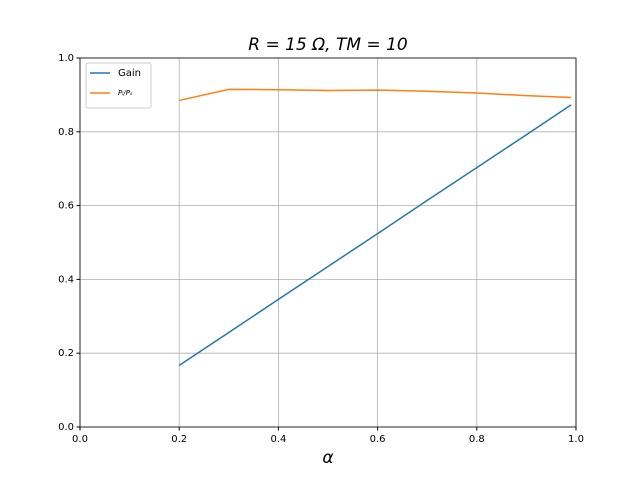 This screenshot has height=480, width=640. I want to click on x-axis-label: α, so click(327, 458).